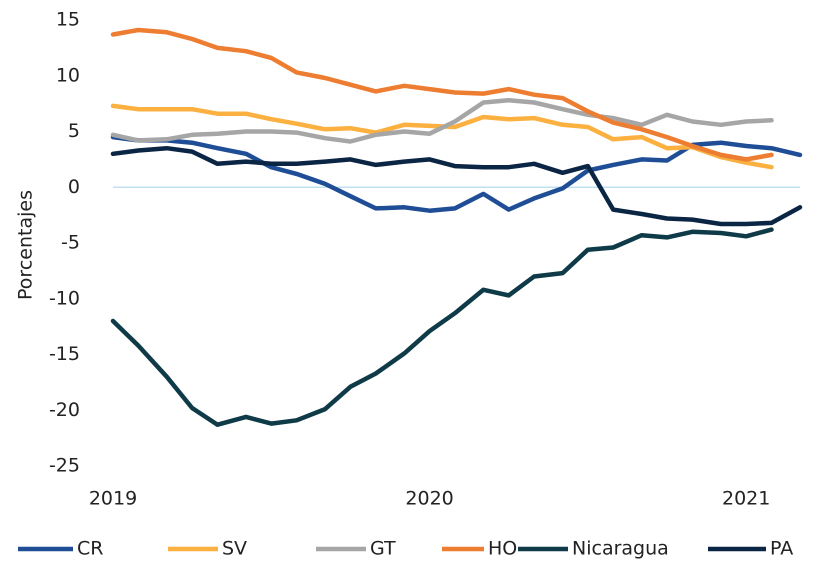 This screenshot has width=823, height=563. I want to click on y-tick-label: 5, so click(74, 131).